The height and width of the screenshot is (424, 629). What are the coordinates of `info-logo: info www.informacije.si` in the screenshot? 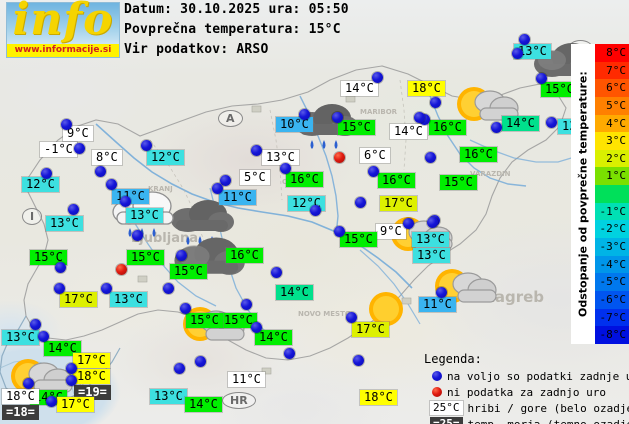 It's located at (63, 29).